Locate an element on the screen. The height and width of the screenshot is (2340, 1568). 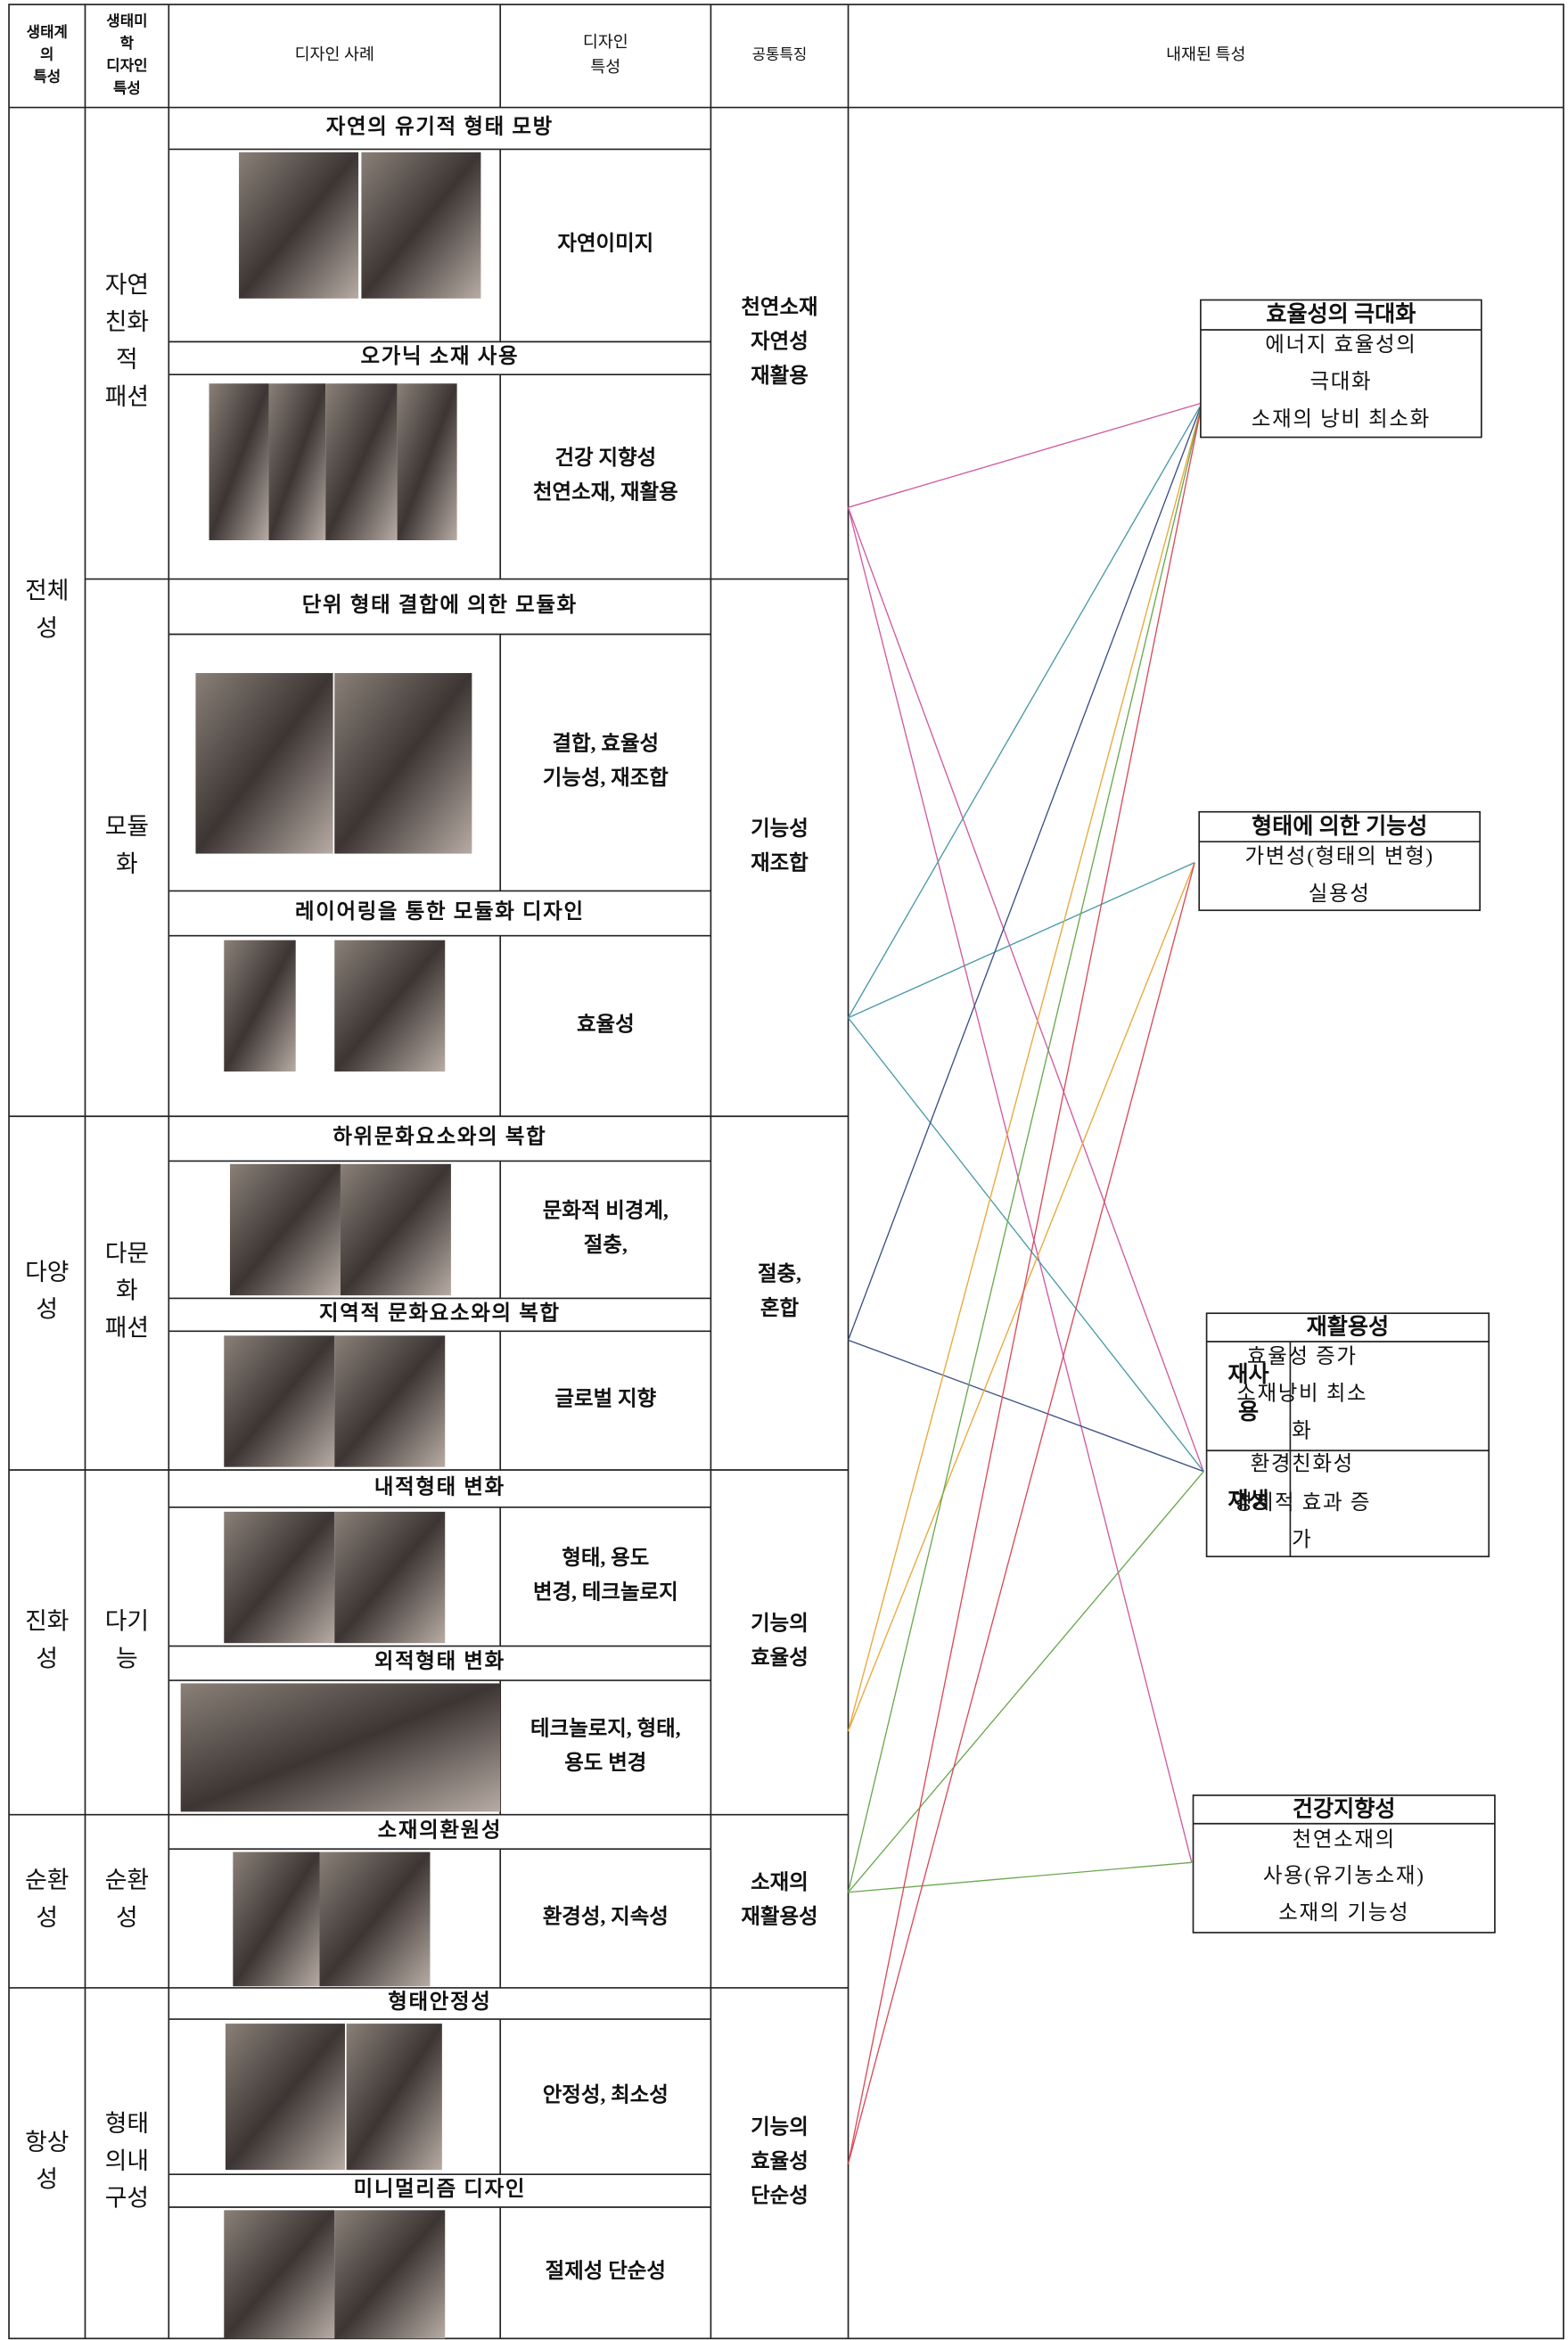
inherent-line: 가 is located at coordinates (1302, 1540).